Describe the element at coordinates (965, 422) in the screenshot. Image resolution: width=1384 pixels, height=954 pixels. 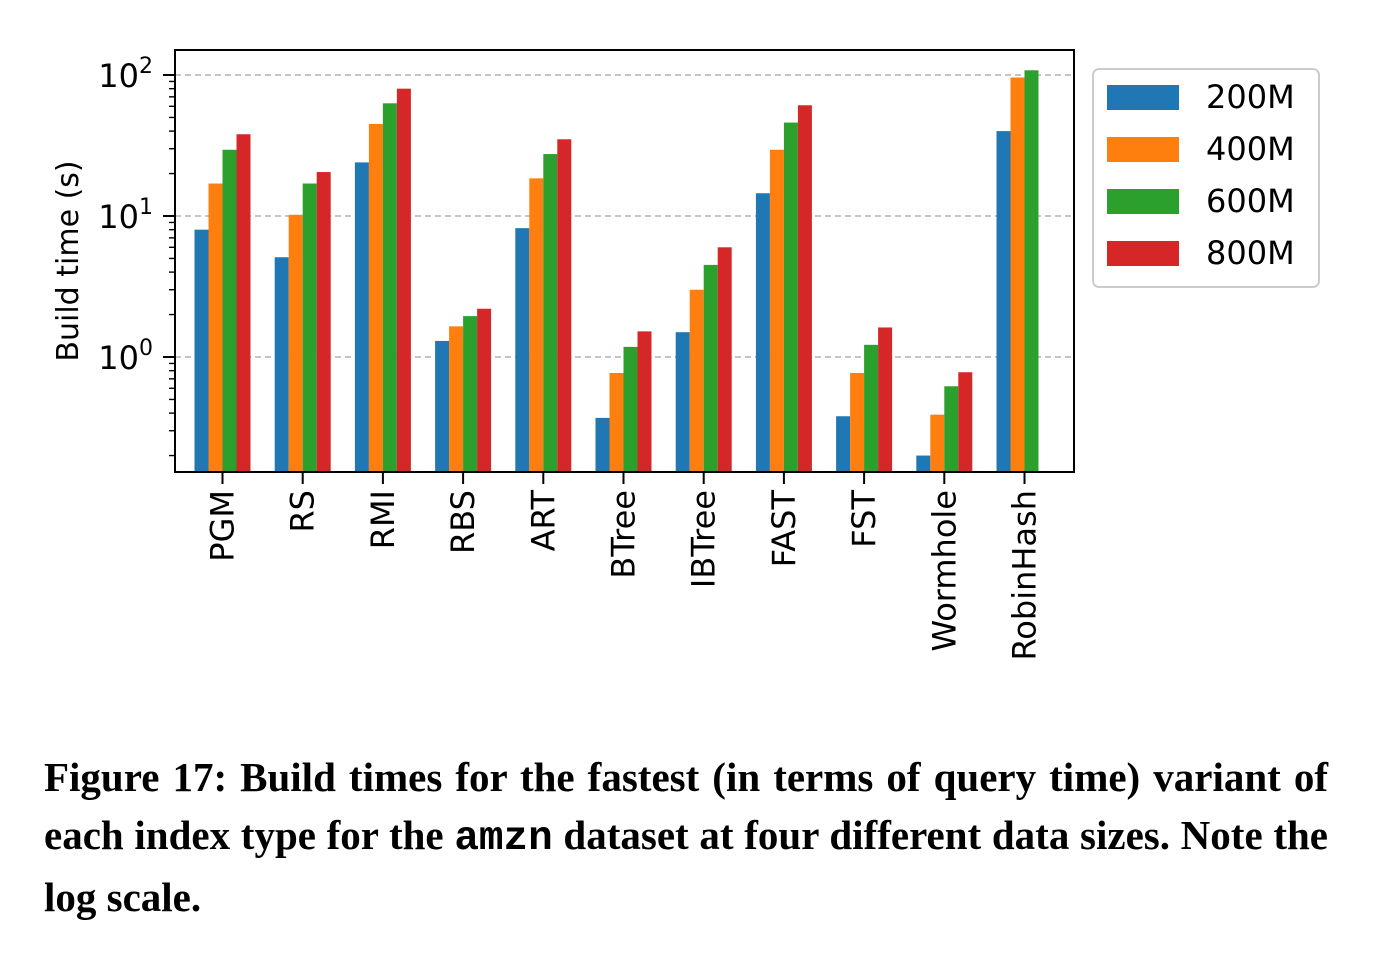
I see `bar-800M-Wormhole` at that location.